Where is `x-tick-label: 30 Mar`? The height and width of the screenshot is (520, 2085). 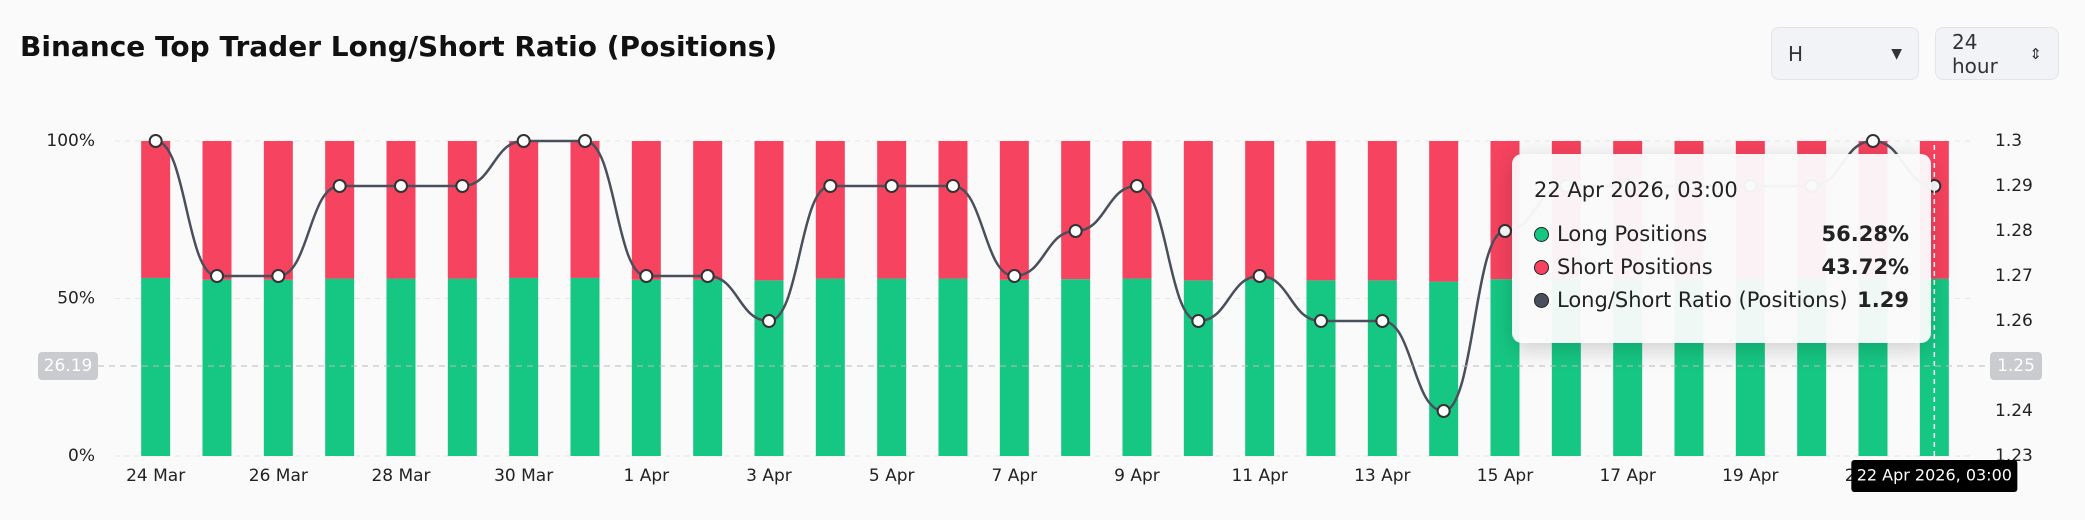 x-tick-label: 30 Mar is located at coordinates (523, 476).